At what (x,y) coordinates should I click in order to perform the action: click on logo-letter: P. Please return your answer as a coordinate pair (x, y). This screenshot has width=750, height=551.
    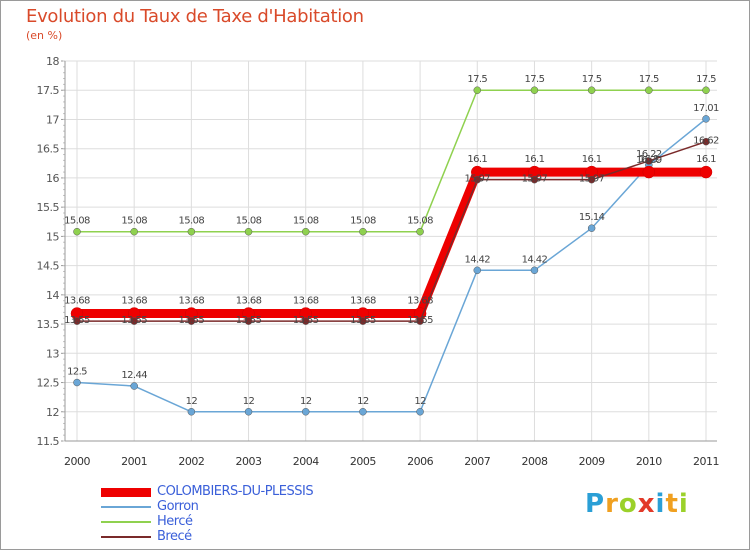
    Looking at the image, I should click on (595, 504).